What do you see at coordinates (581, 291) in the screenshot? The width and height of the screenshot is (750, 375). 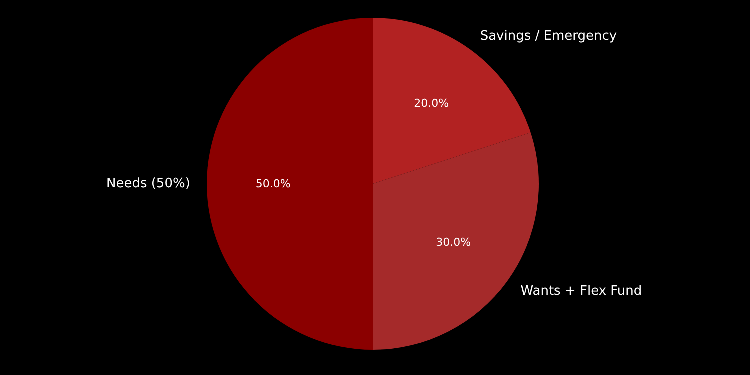 I see `slice-label: Wants + Flex Fund` at bounding box center [581, 291].